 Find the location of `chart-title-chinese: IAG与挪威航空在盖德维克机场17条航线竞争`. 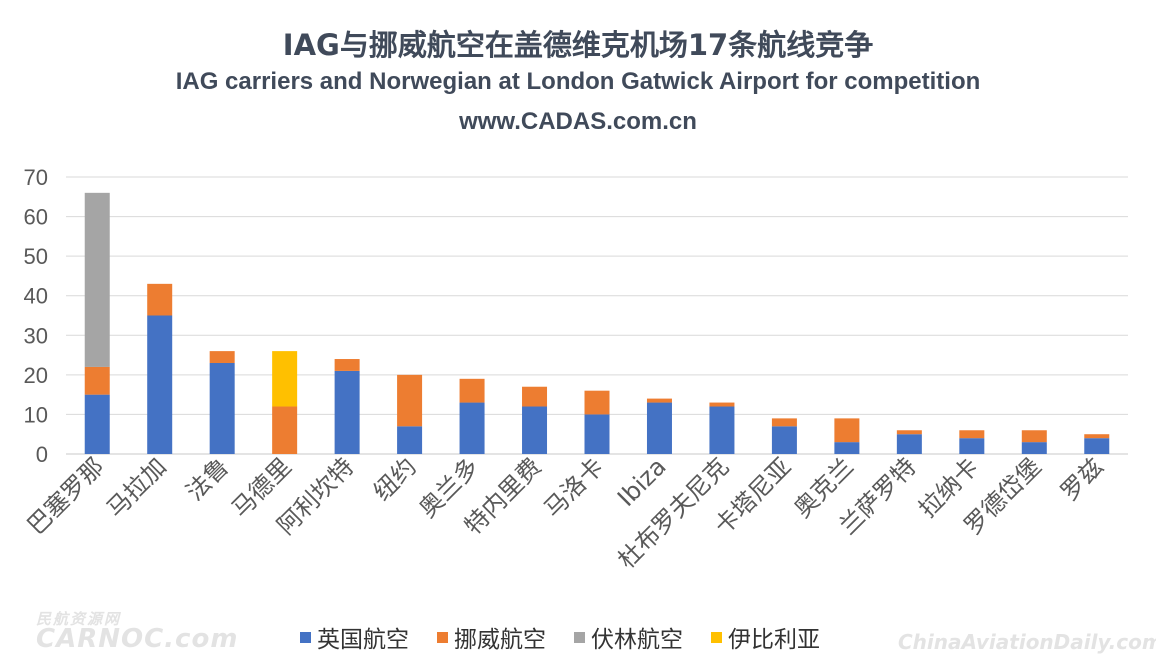

chart-title-chinese: IAG与挪威航空在盖德维克机场17条航线竞争 is located at coordinates (578, 45).